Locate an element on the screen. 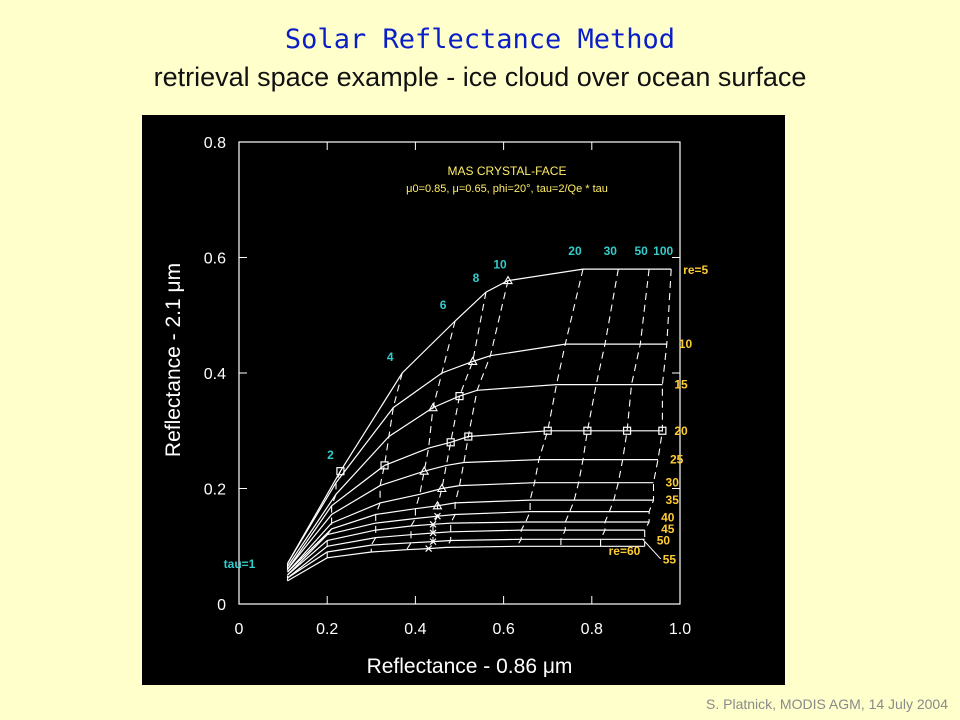 The height and width of the screenshot is (720, 960). re-label: 15 is located at coordinates (681, 385).